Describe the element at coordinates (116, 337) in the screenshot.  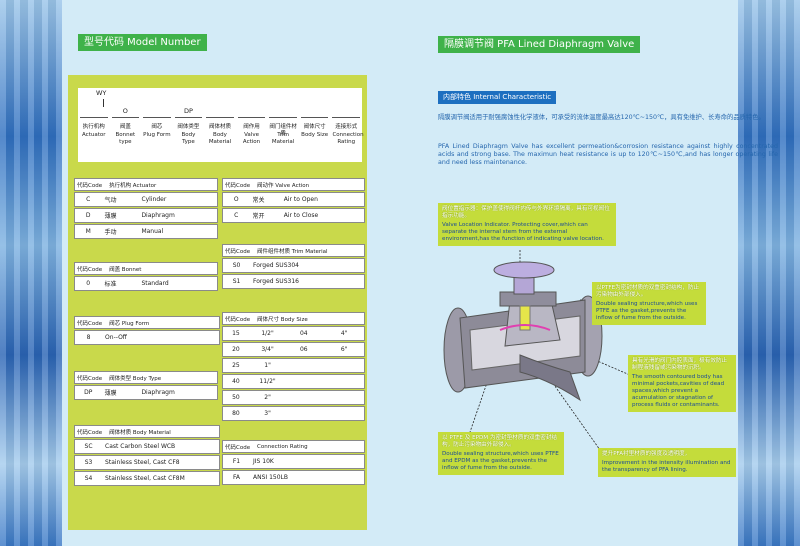
I see `table-cell: On--Off` at that location.